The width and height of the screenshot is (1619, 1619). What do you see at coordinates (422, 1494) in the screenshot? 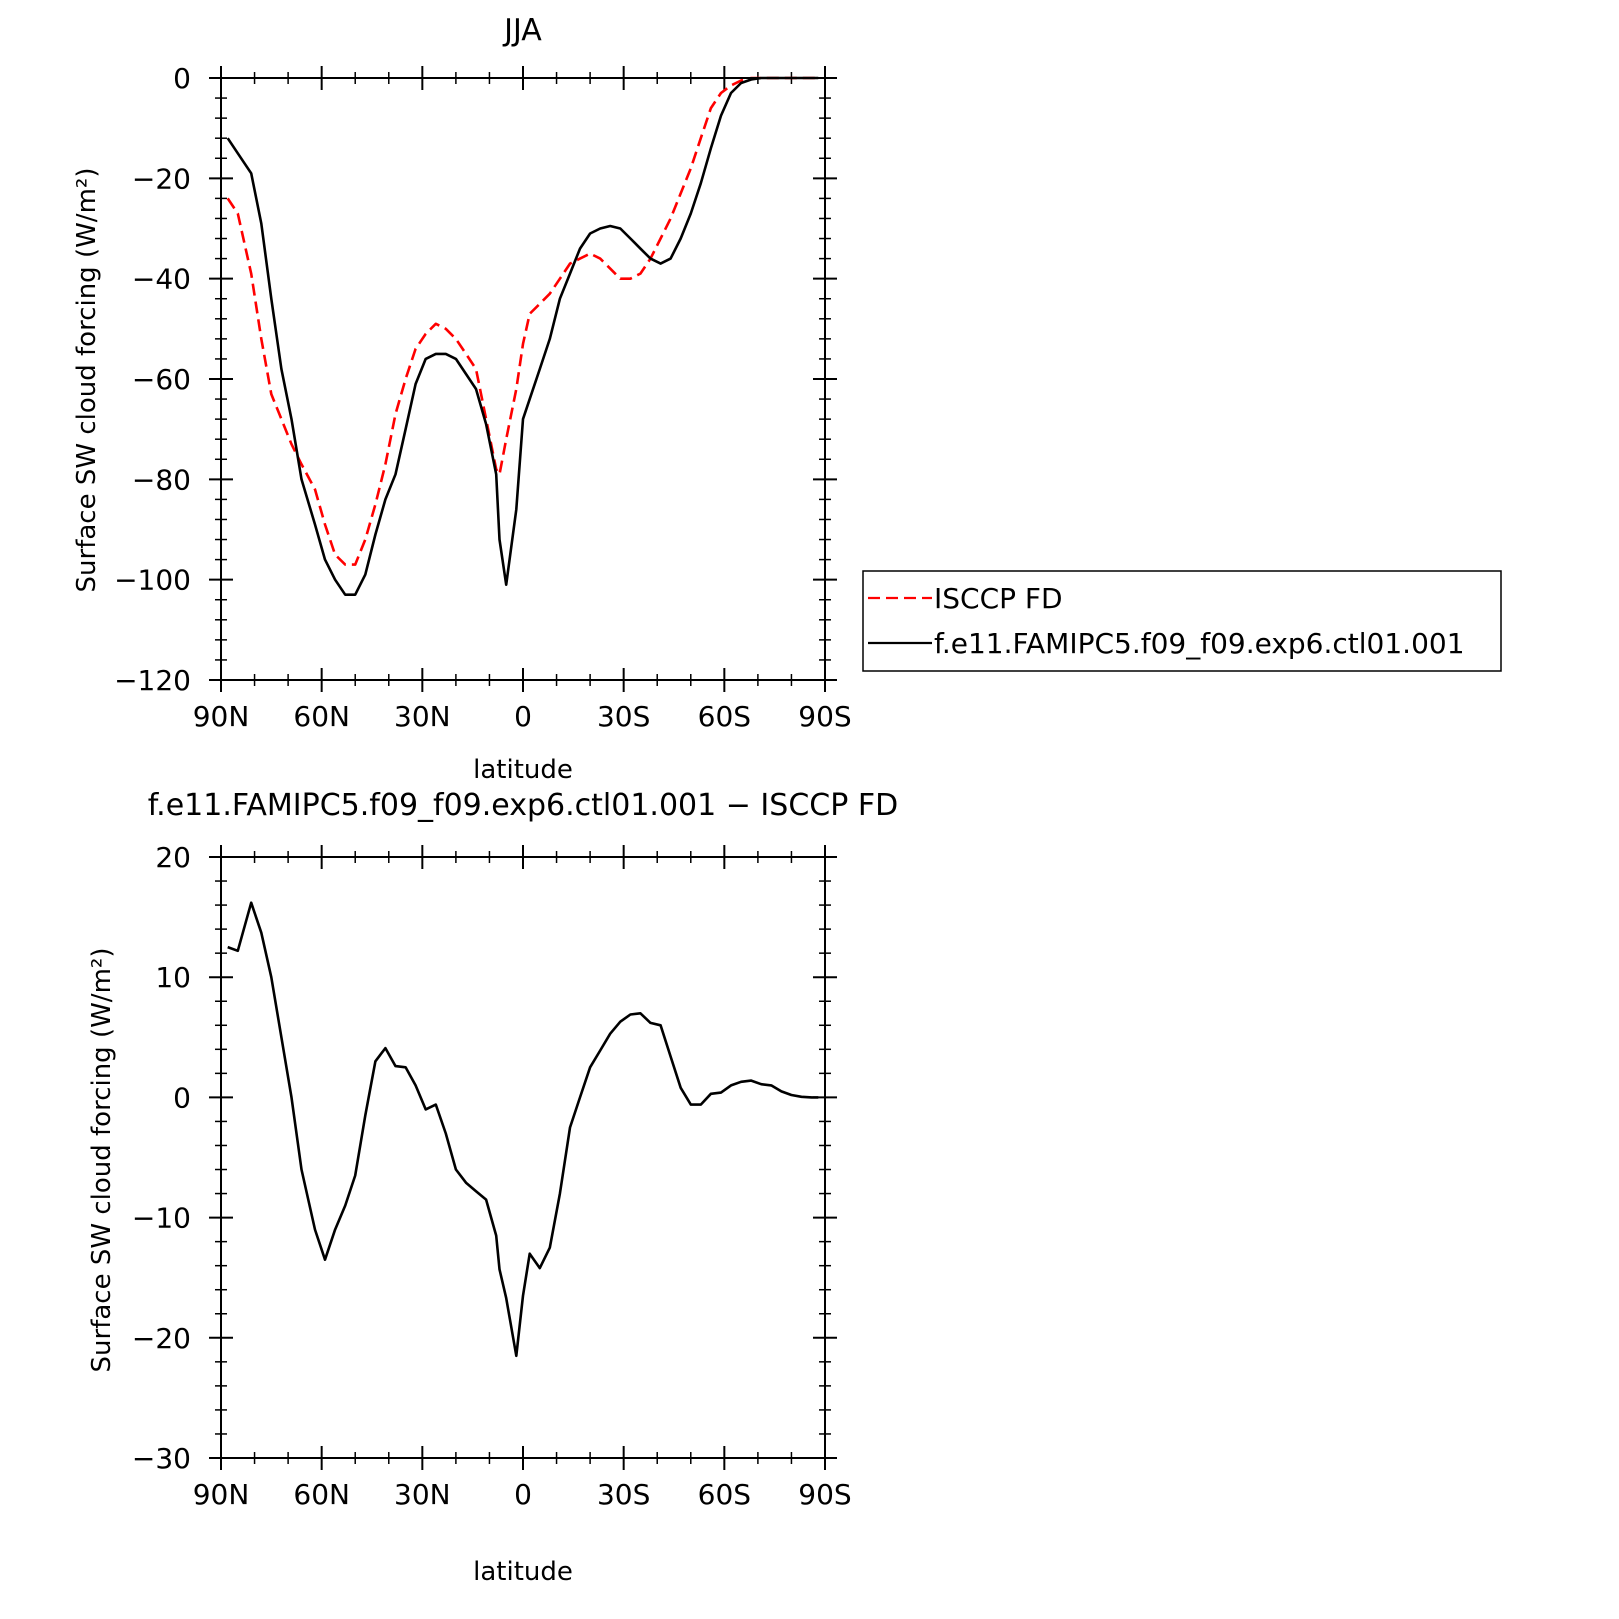
I see `bottom-panel-x-tick-label: 30N` at bounding box center [422, 1494].